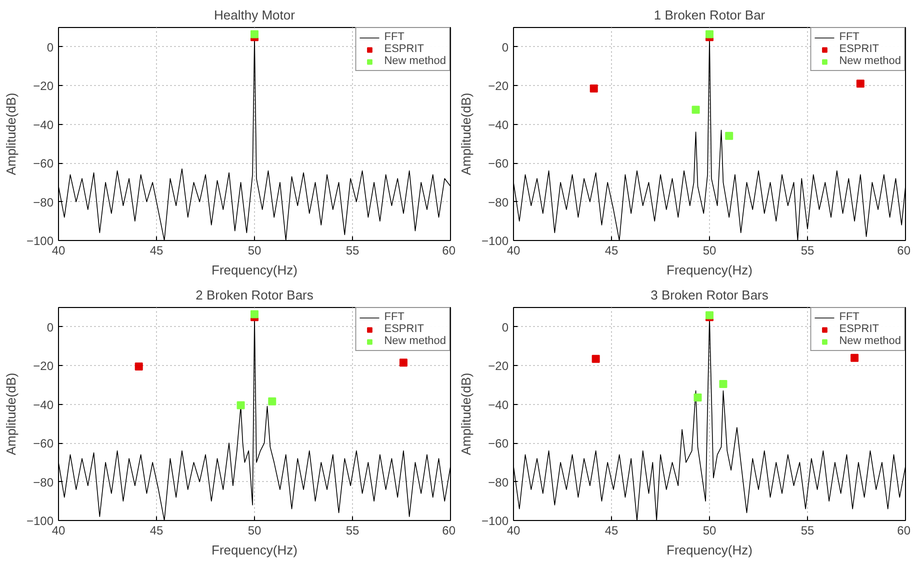  Describe the element at coordinates (255, 295) in the screenshot. I see `chart-title: 2 Broken Rotor Bars` at that location.